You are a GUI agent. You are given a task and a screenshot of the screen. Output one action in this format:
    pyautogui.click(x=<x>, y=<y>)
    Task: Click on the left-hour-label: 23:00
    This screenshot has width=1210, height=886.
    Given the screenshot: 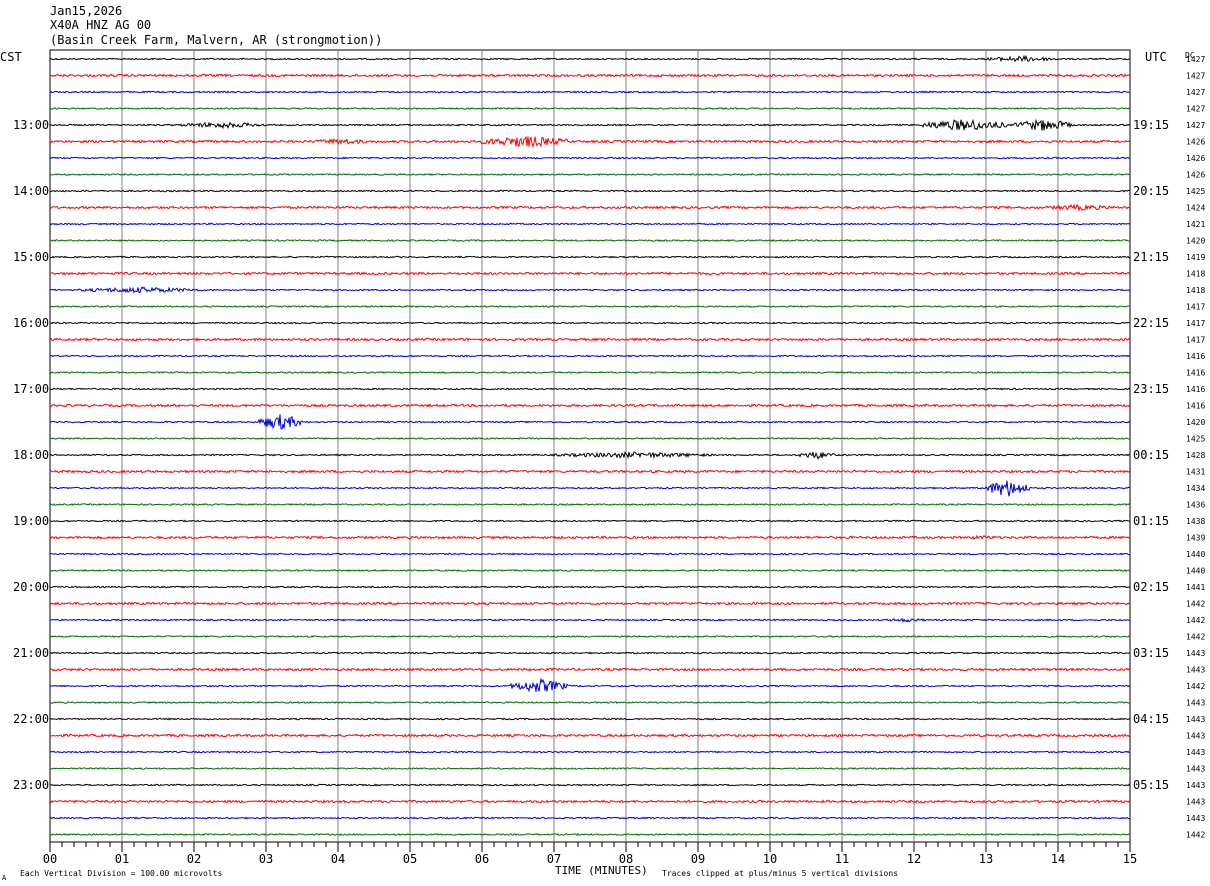 What is the action you would take?
    pyautogui.click(x=31, y=785)
    